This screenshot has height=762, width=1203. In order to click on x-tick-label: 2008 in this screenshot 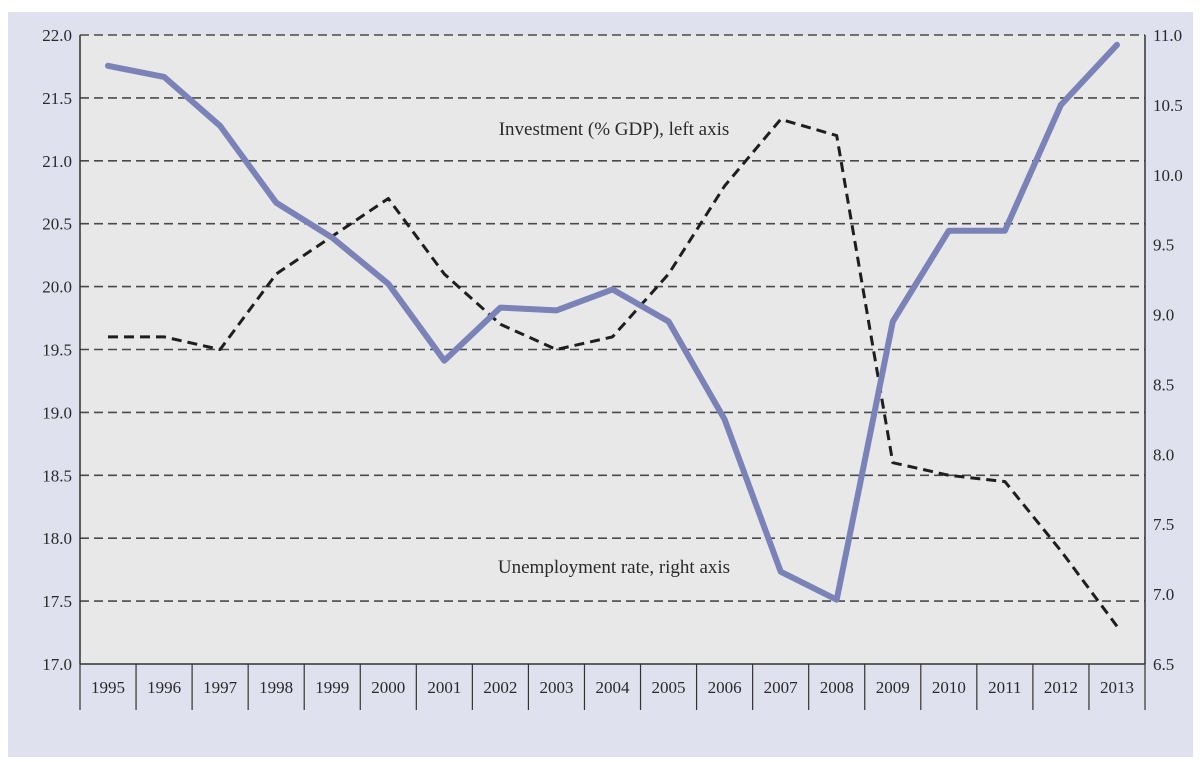, I will do `click(837, 687)`.